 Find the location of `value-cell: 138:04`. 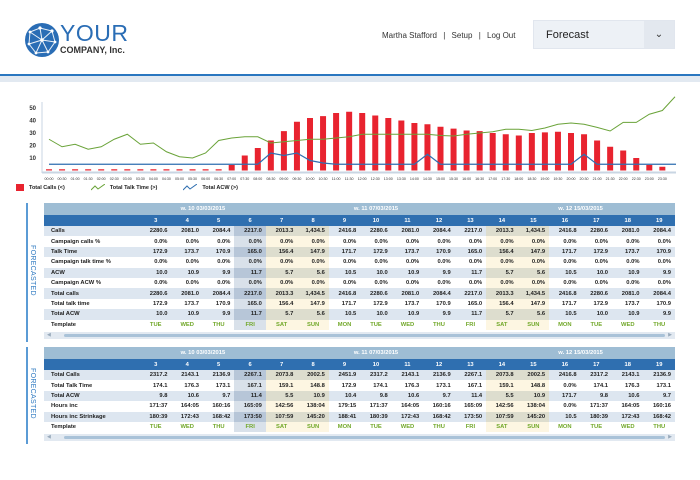

value-cell: 138:04 is located at coordinates (313, 406).